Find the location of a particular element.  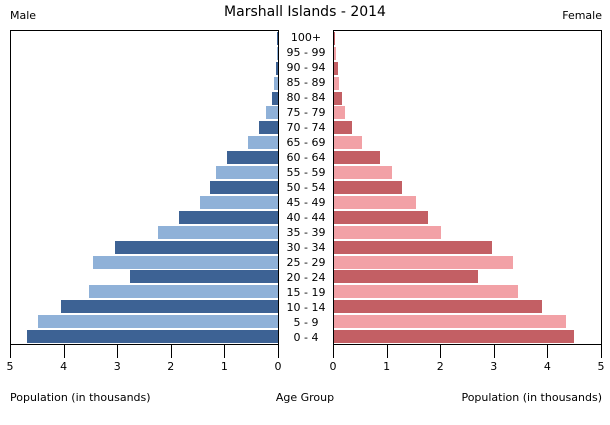

age-group-label: 50 - 54 is located at coordinates (306, 187).